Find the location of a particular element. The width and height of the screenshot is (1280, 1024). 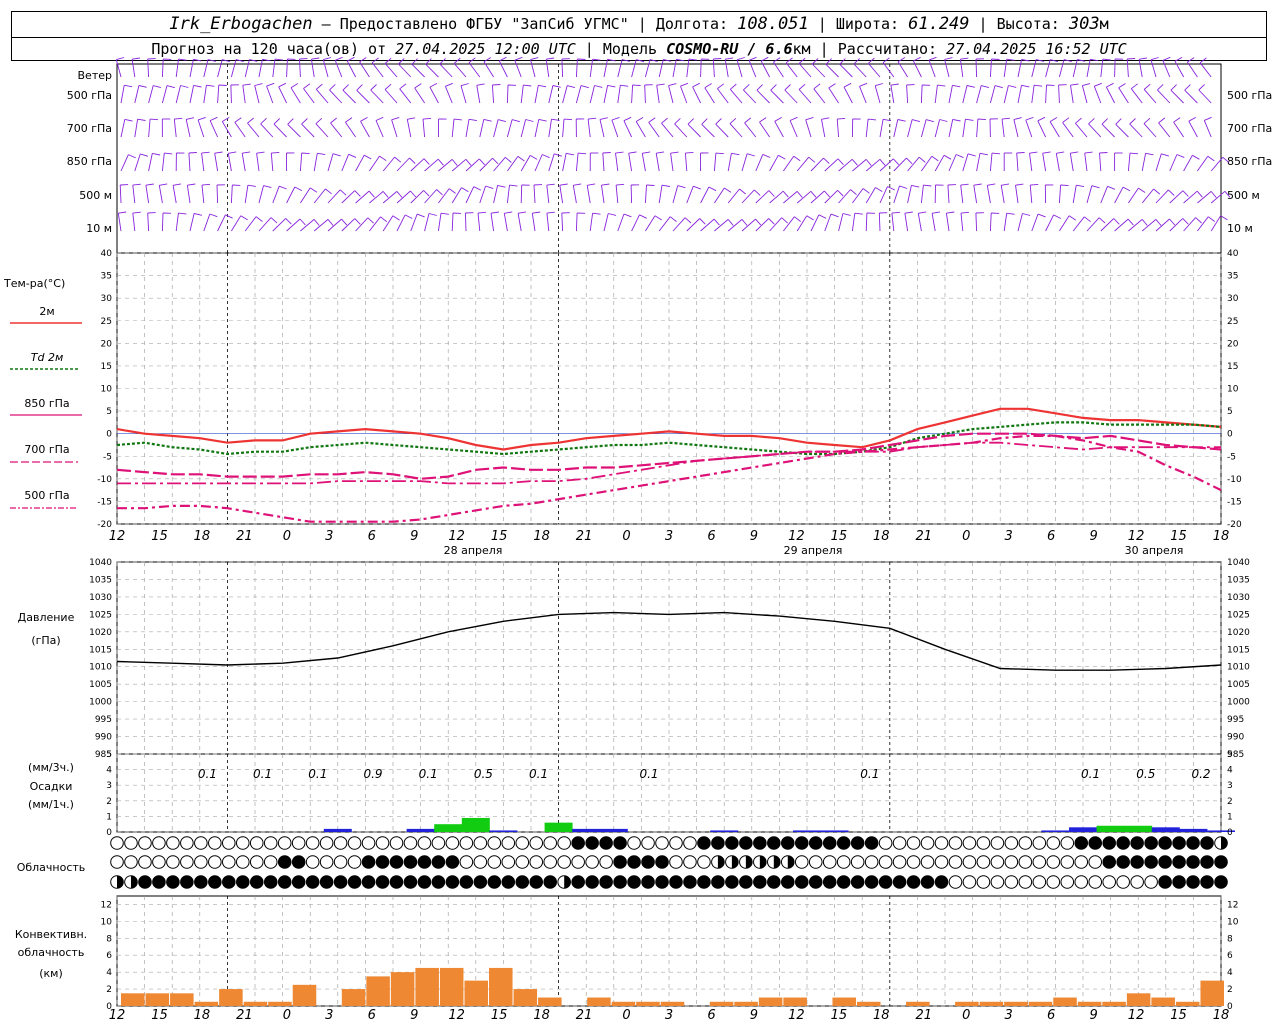

pres-tick-right: 1010 is located at coordinates (1238, 668).